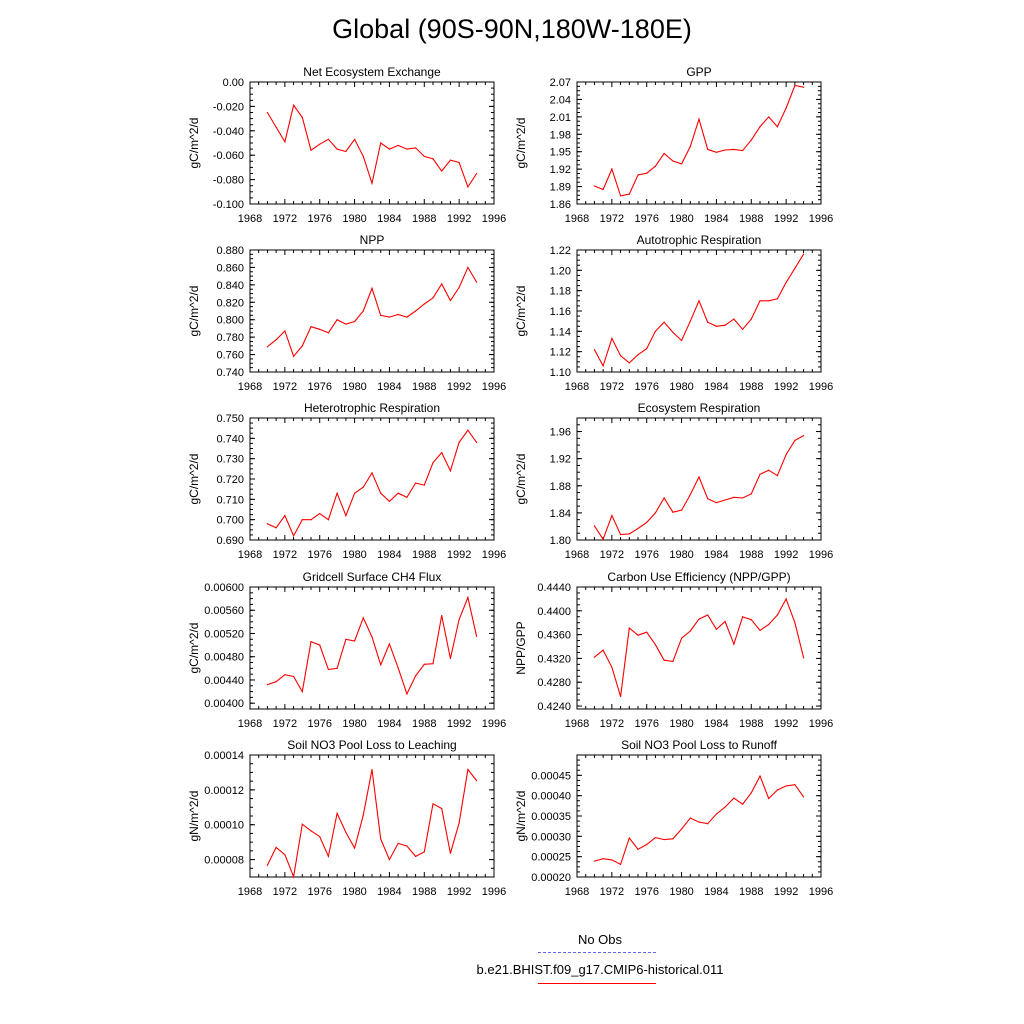  Describe the element at coordinates (560, 312) in the screenshot. I see `y-tick-label: 1.16` at that location.